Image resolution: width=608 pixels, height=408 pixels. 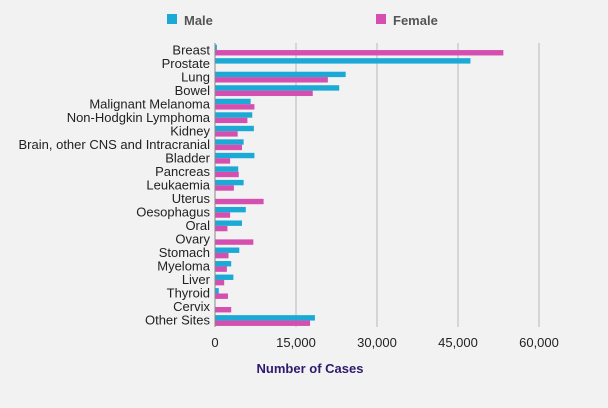 I want to click on category-label: Bowel, so click(x=193, y=90).